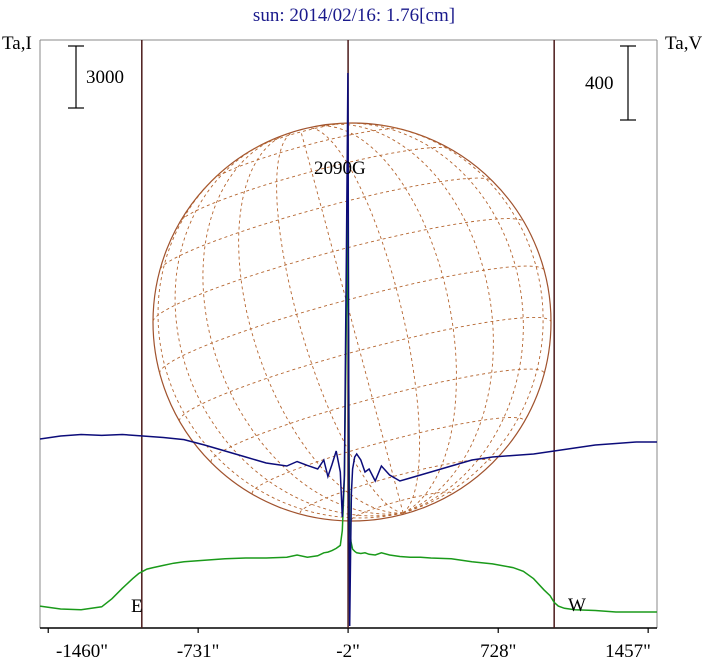 This screenshot has height=662, width=708. What do you see at coordinates (105, 77) in the screenshot?
I see `left-scale-label: 3000` at bounding box center [105, 77].